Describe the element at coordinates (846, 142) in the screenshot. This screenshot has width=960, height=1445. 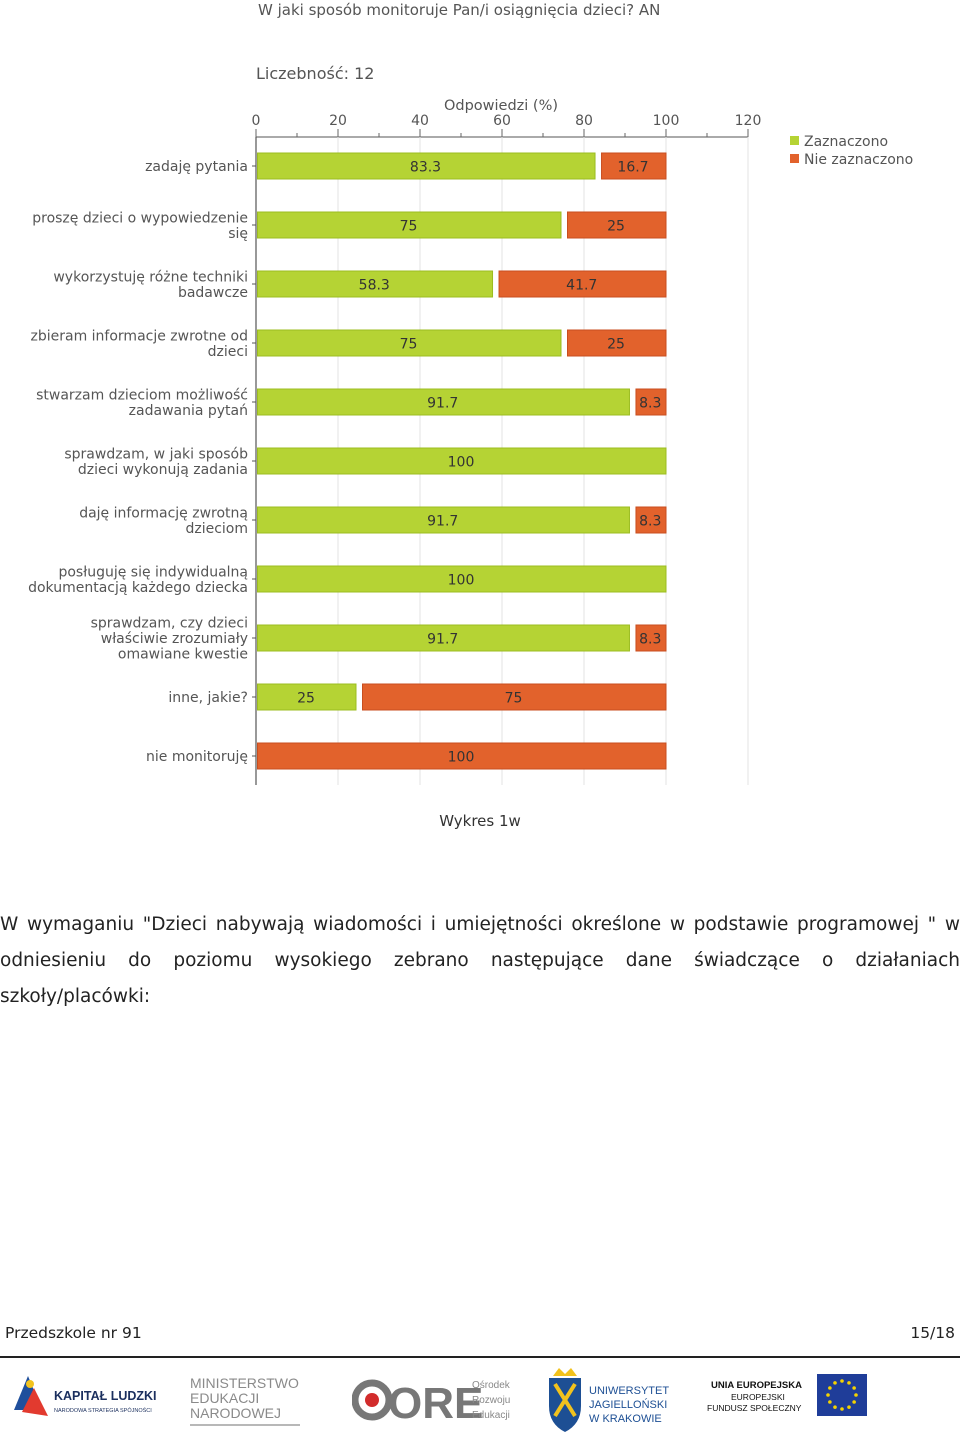
I see `legend-label-zaznaczono: Zaznaczono` at that location.